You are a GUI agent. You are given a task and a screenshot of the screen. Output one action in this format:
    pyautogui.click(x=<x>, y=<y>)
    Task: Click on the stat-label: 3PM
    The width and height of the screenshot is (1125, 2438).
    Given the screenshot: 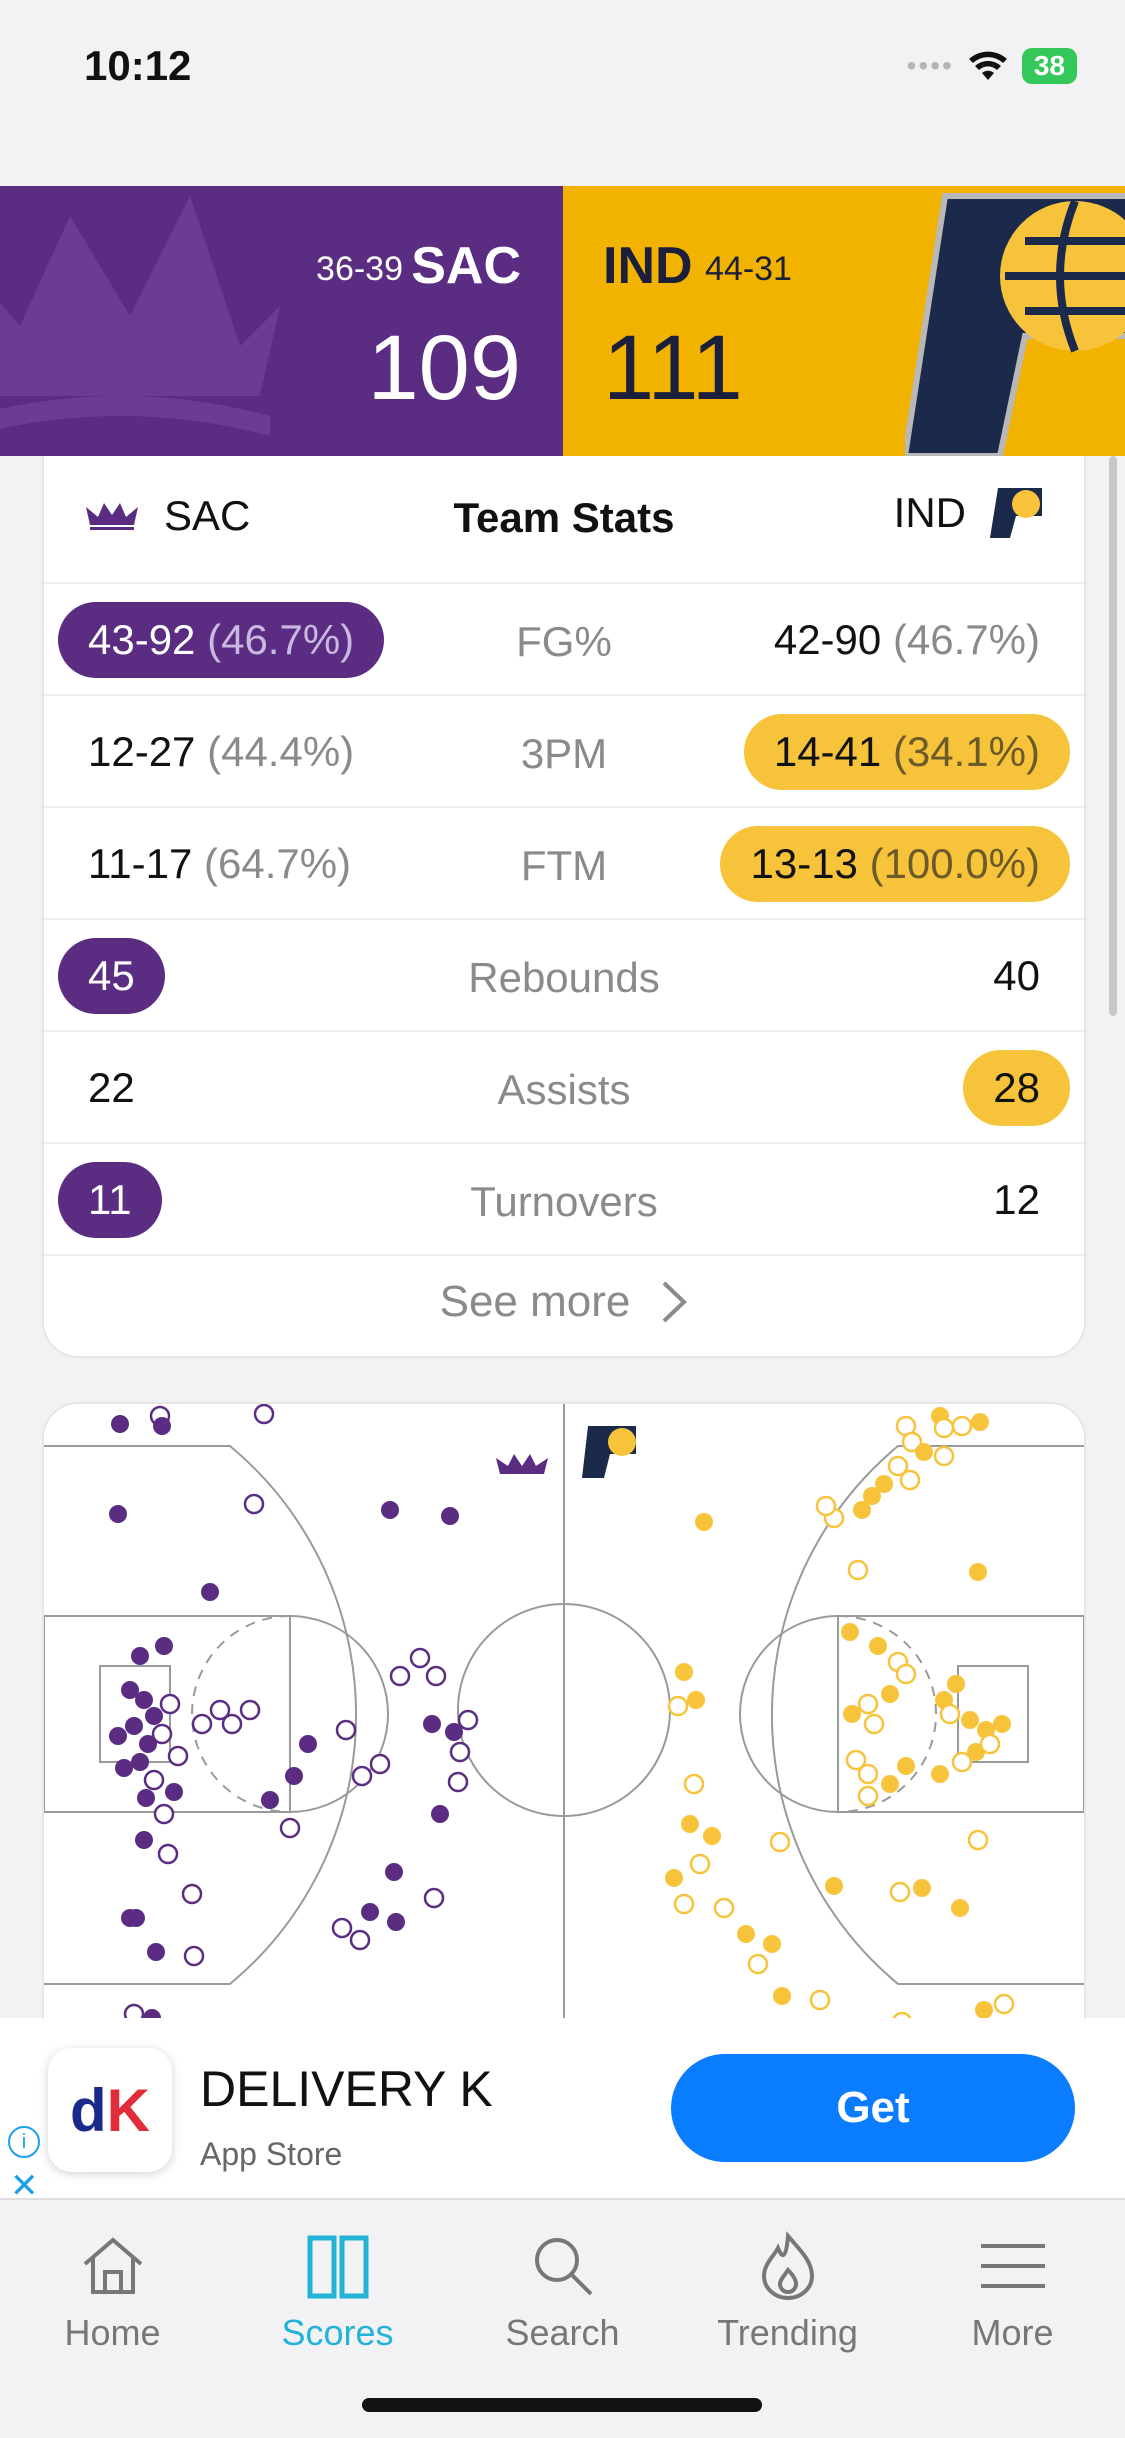 What is the action you would take?
    pyautogui.click(x=564, y=753)
    